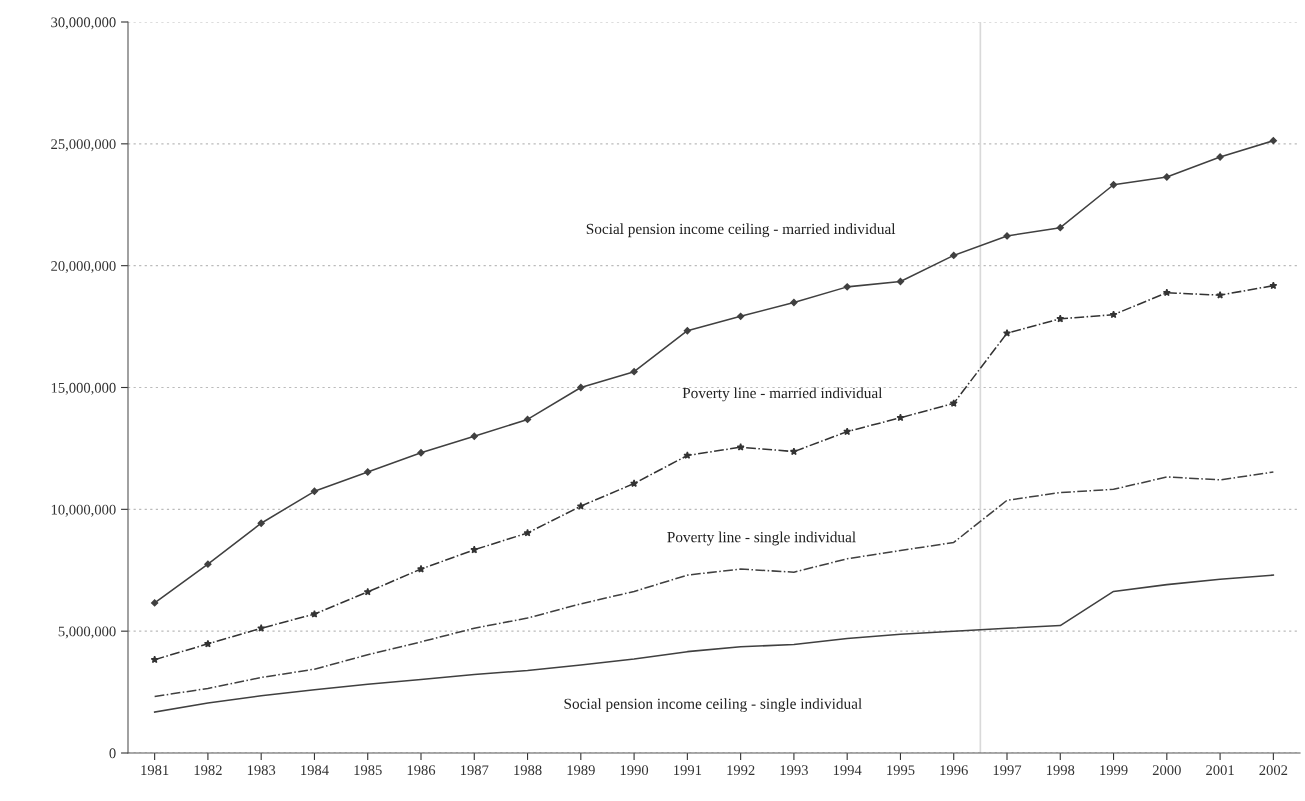  Describe the element at coordinates (901, 770) in the screenshot. I see `x-tick-label: 1995` at that location.